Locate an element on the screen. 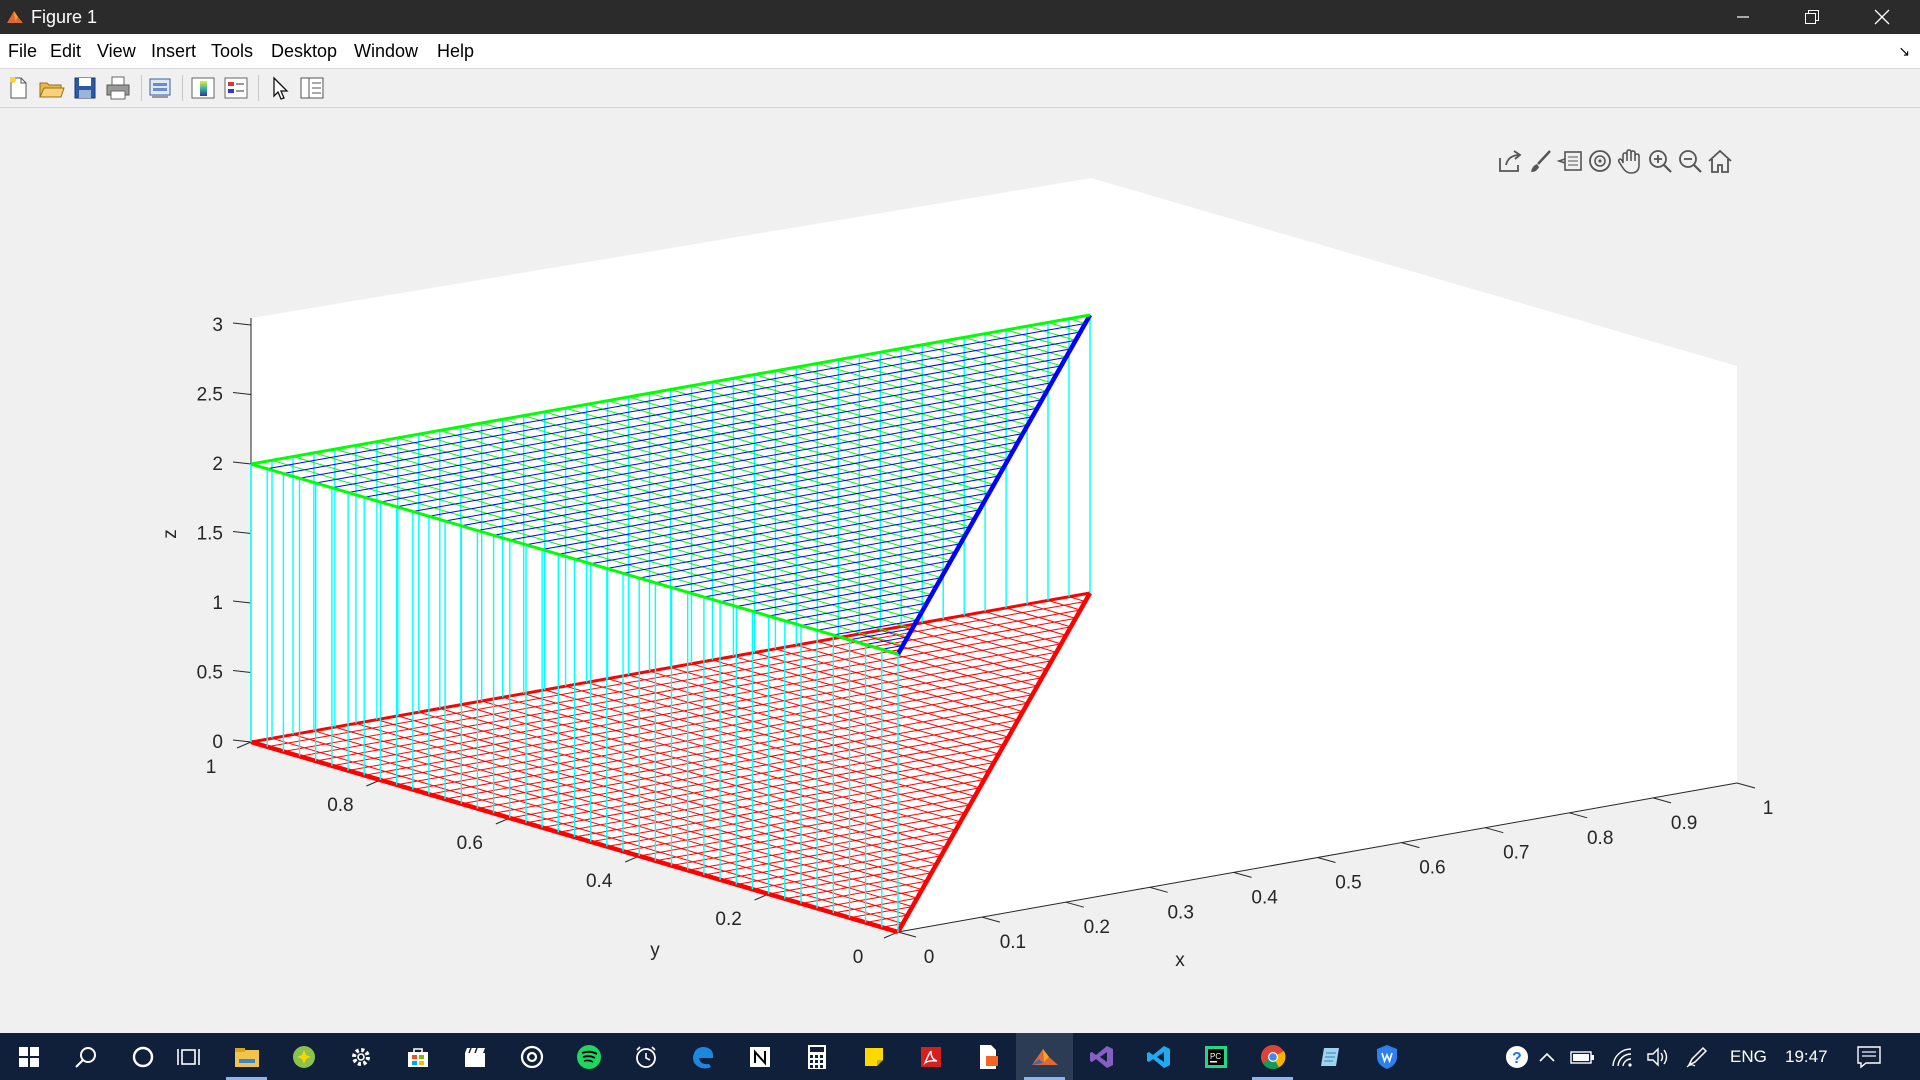 The image size is (1920, 1080). brush-icon is located at coordinates (1540, 161).